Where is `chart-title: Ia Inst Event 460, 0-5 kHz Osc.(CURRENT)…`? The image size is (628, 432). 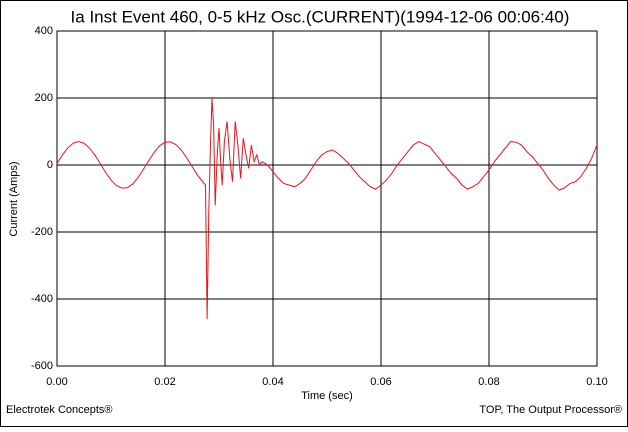
chart-title: Ia Inst Event 460, 0-5 kHz Osc.(CURRENT)… is located at coordinates (320, 16).